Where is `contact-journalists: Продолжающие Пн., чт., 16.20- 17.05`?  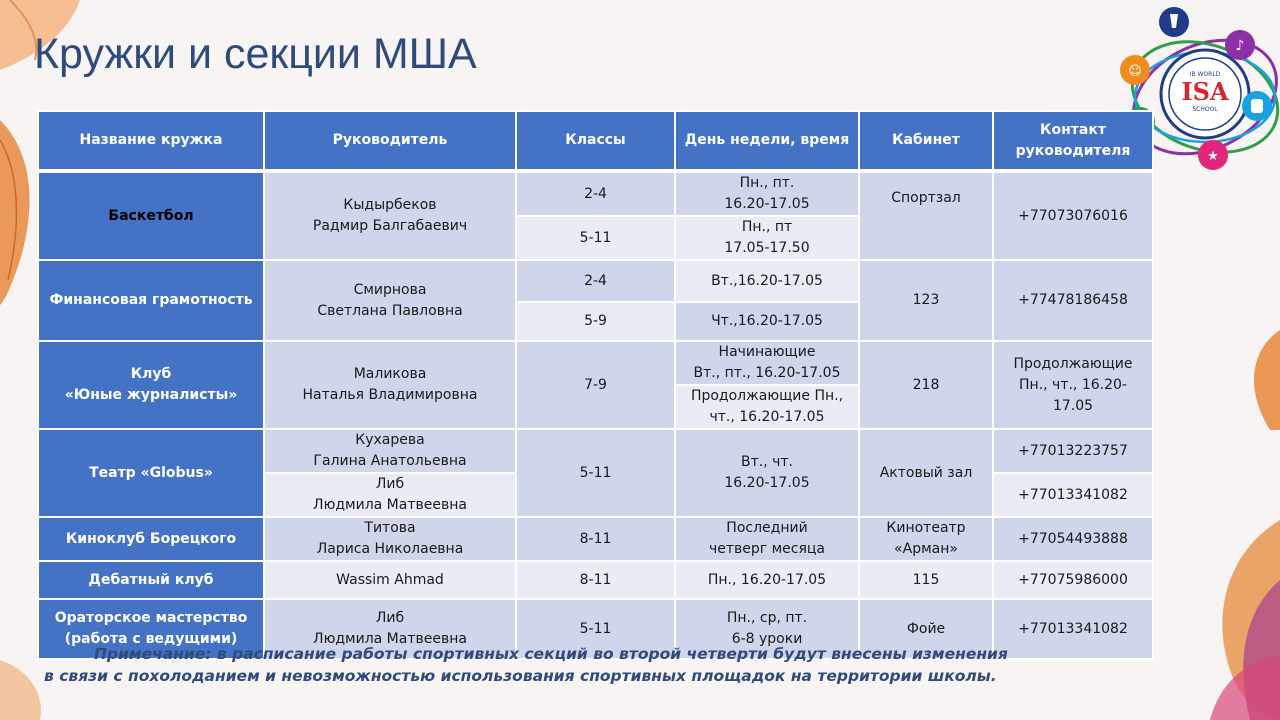 contact-journalists: Продолжающие Пн., чт., 16.20- 17.05 is located at coordinates (1073, 385).